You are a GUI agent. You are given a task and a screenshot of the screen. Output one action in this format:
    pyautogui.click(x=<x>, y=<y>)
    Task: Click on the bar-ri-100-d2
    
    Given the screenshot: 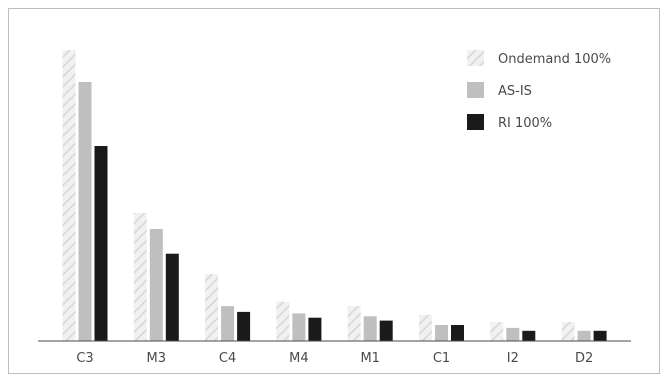 What is the action you would take?
    pyautogui.click(x=600, y=336)
    